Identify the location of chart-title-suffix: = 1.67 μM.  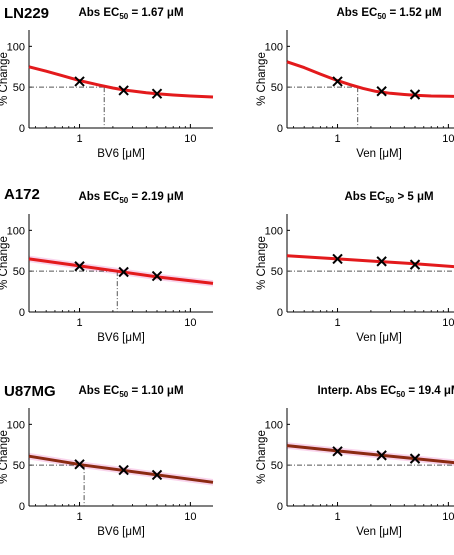
(155, 13).